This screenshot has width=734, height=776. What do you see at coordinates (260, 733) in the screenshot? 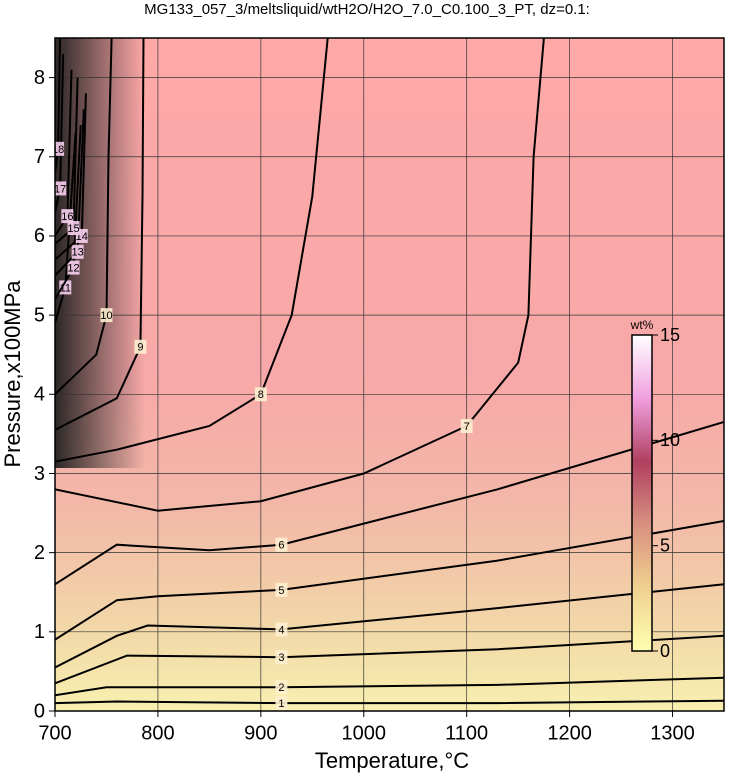
I see `x-tick-label: 900` at bounding box center [260, 733].